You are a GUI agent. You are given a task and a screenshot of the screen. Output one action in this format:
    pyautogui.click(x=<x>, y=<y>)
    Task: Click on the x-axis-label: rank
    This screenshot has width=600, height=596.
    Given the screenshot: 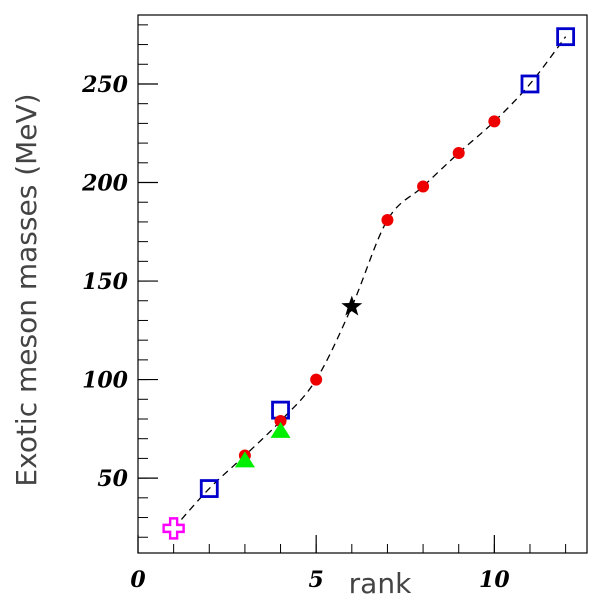 What is the action you would take?
    pyautogui.click(x=380, y=581)
    